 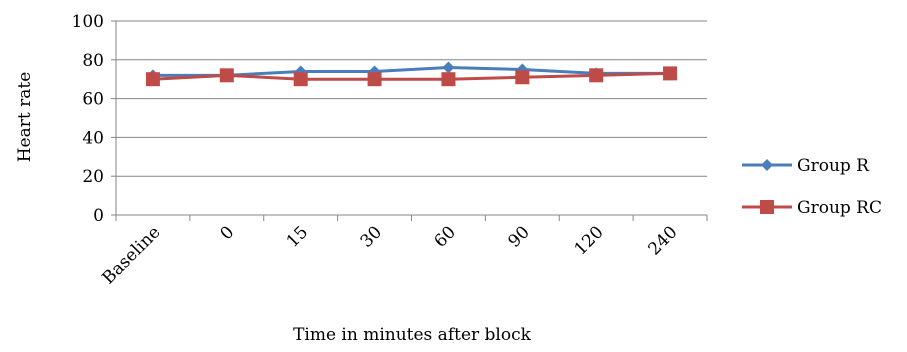 What do you see at coordinates (93, 177) in the screenshot?
I see `y-tick-label: 20` at bounding box center [93, 177].